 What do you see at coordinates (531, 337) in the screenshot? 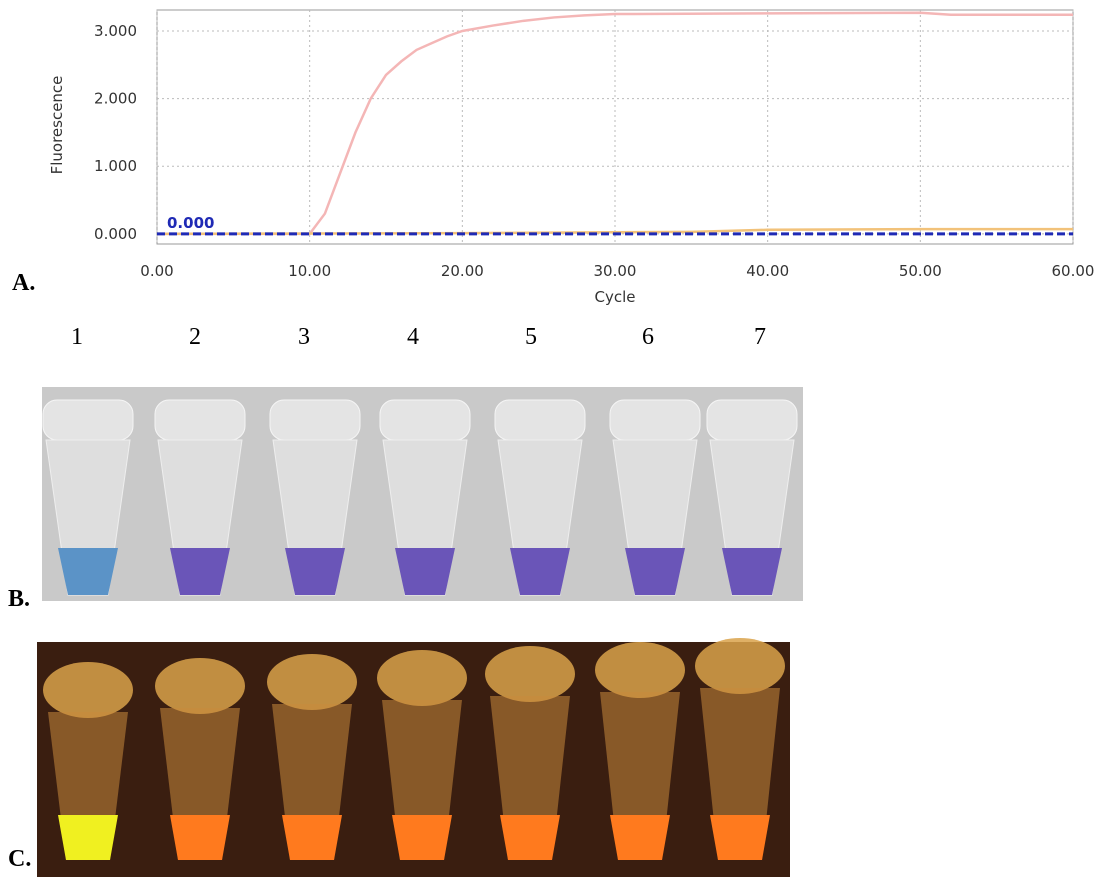
I see `tube-number: 5` at bounding box center [531, 337].